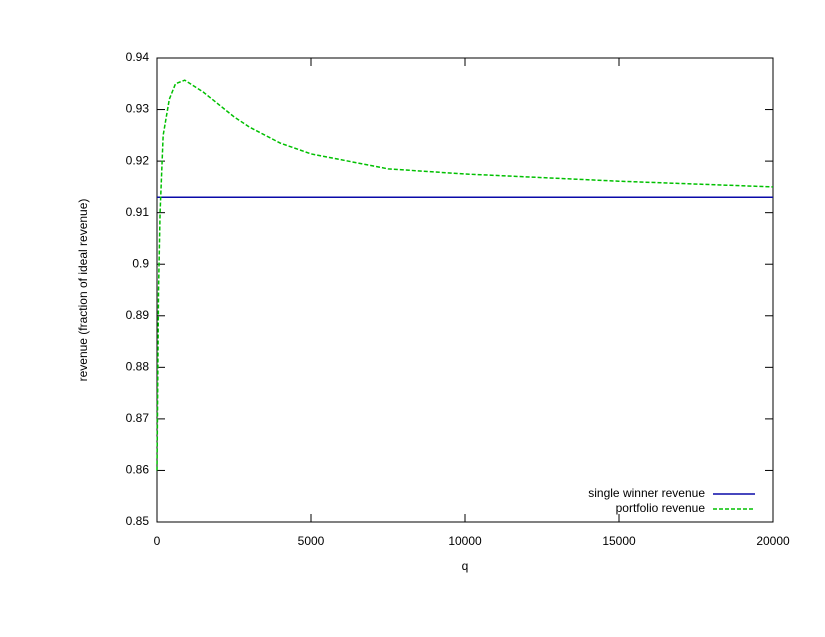 Image resolution: width=825 pixels, height=637 pixels. Describe the element at coordinates (619, 541) in the screenshot. I see `x-tick-label: 15000` at that location.